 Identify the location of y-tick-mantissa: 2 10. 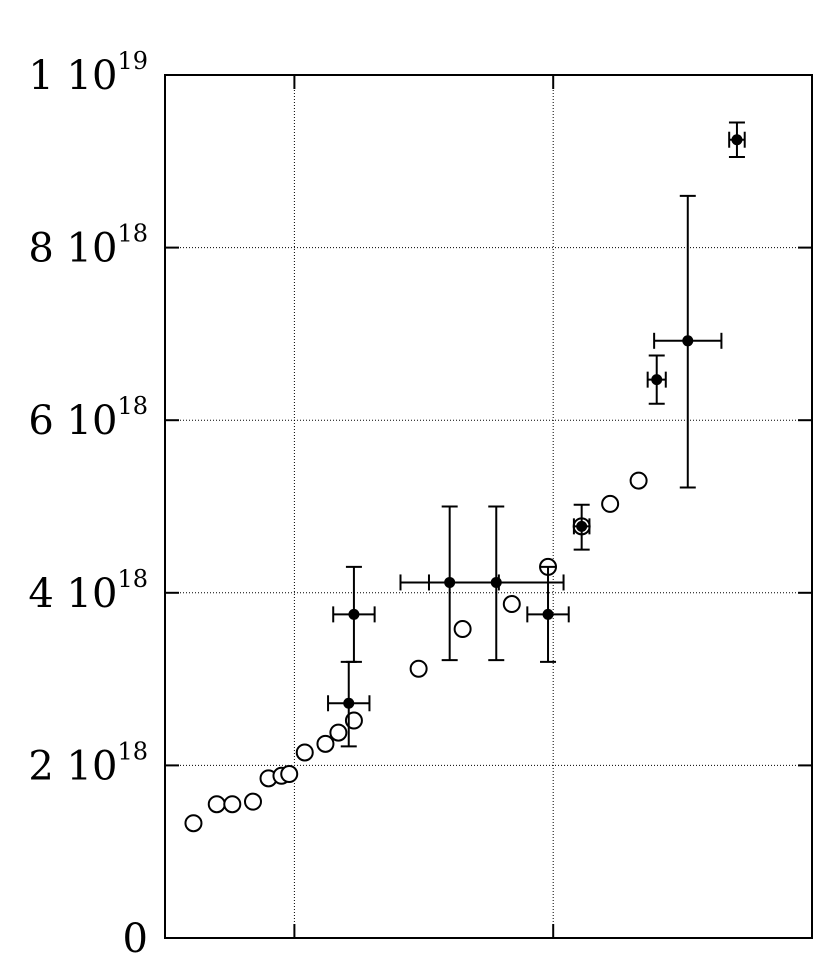
(72, 766).